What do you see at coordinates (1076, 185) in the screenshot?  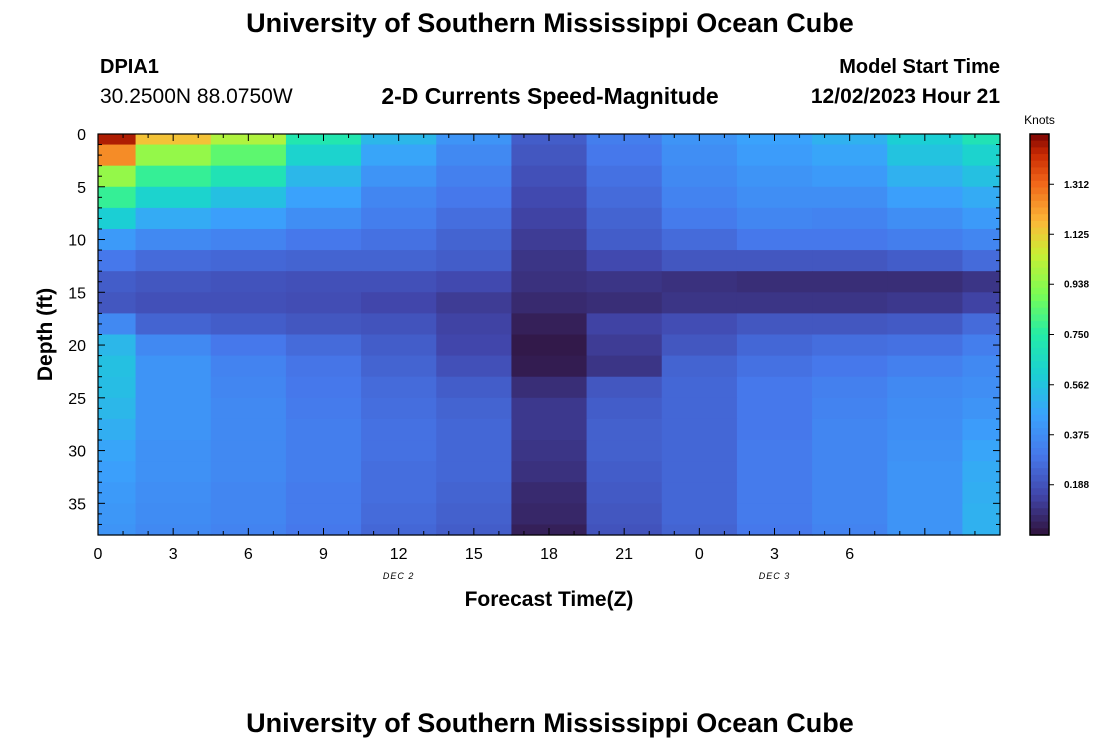 I see `colorbar-tick-label: 1.312` at bounding box center [1076, 185].